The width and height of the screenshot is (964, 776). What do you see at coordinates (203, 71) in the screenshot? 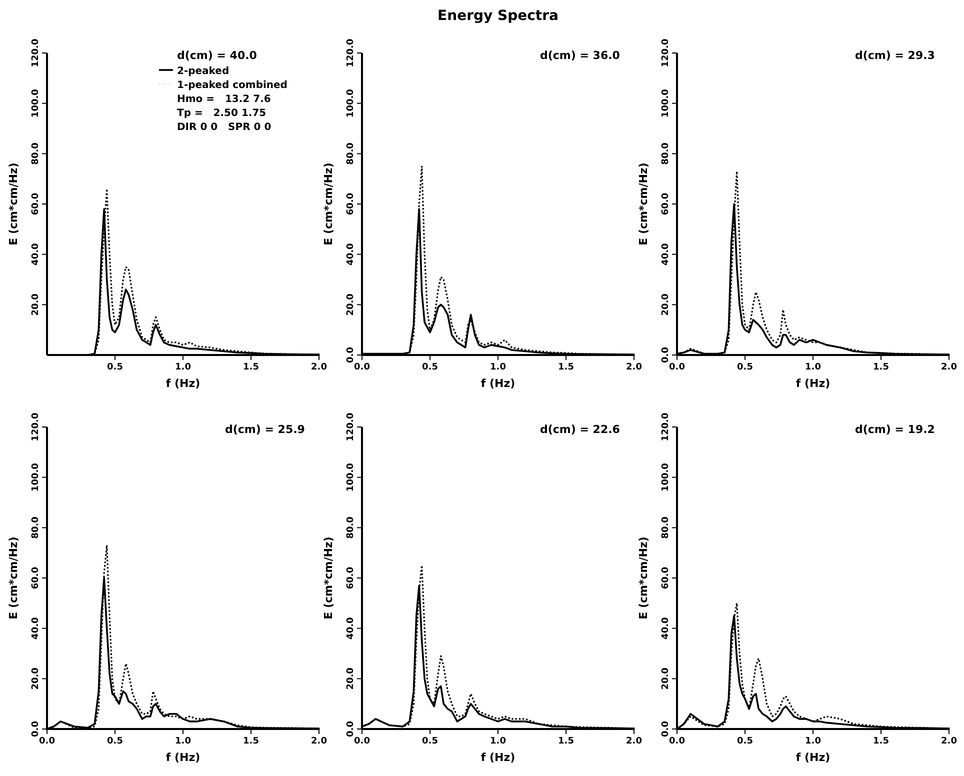
I see `legend-label: 2-peaked` at bounding box center [203, 71].